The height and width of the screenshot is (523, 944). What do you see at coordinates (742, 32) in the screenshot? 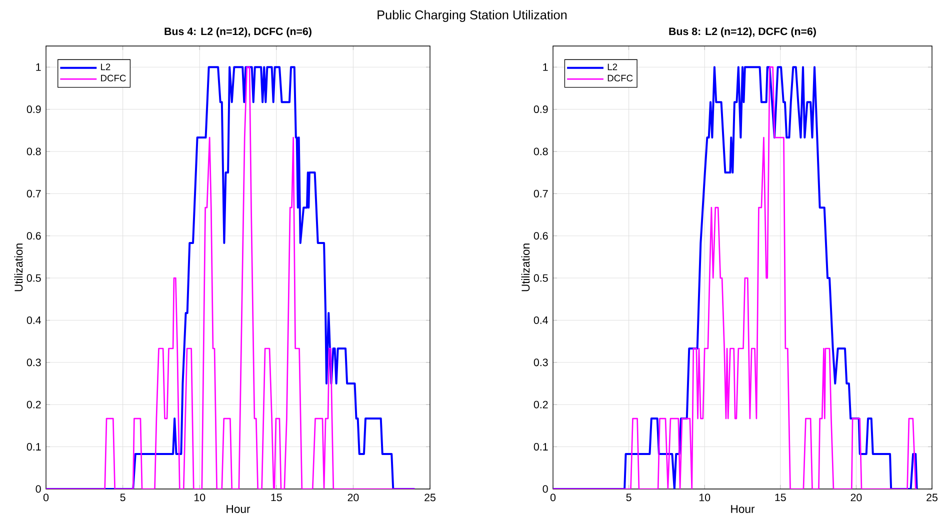
I see `chart-title: Bus 8: L2 (n=12), DCFC (n=6)` at bounding box center [742, 32].